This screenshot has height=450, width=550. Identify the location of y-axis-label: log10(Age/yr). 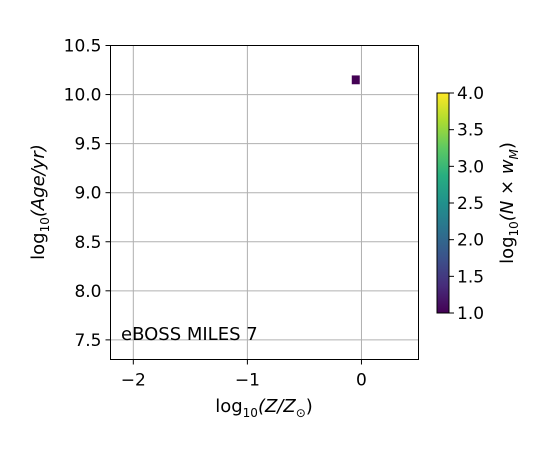
(40, 202).